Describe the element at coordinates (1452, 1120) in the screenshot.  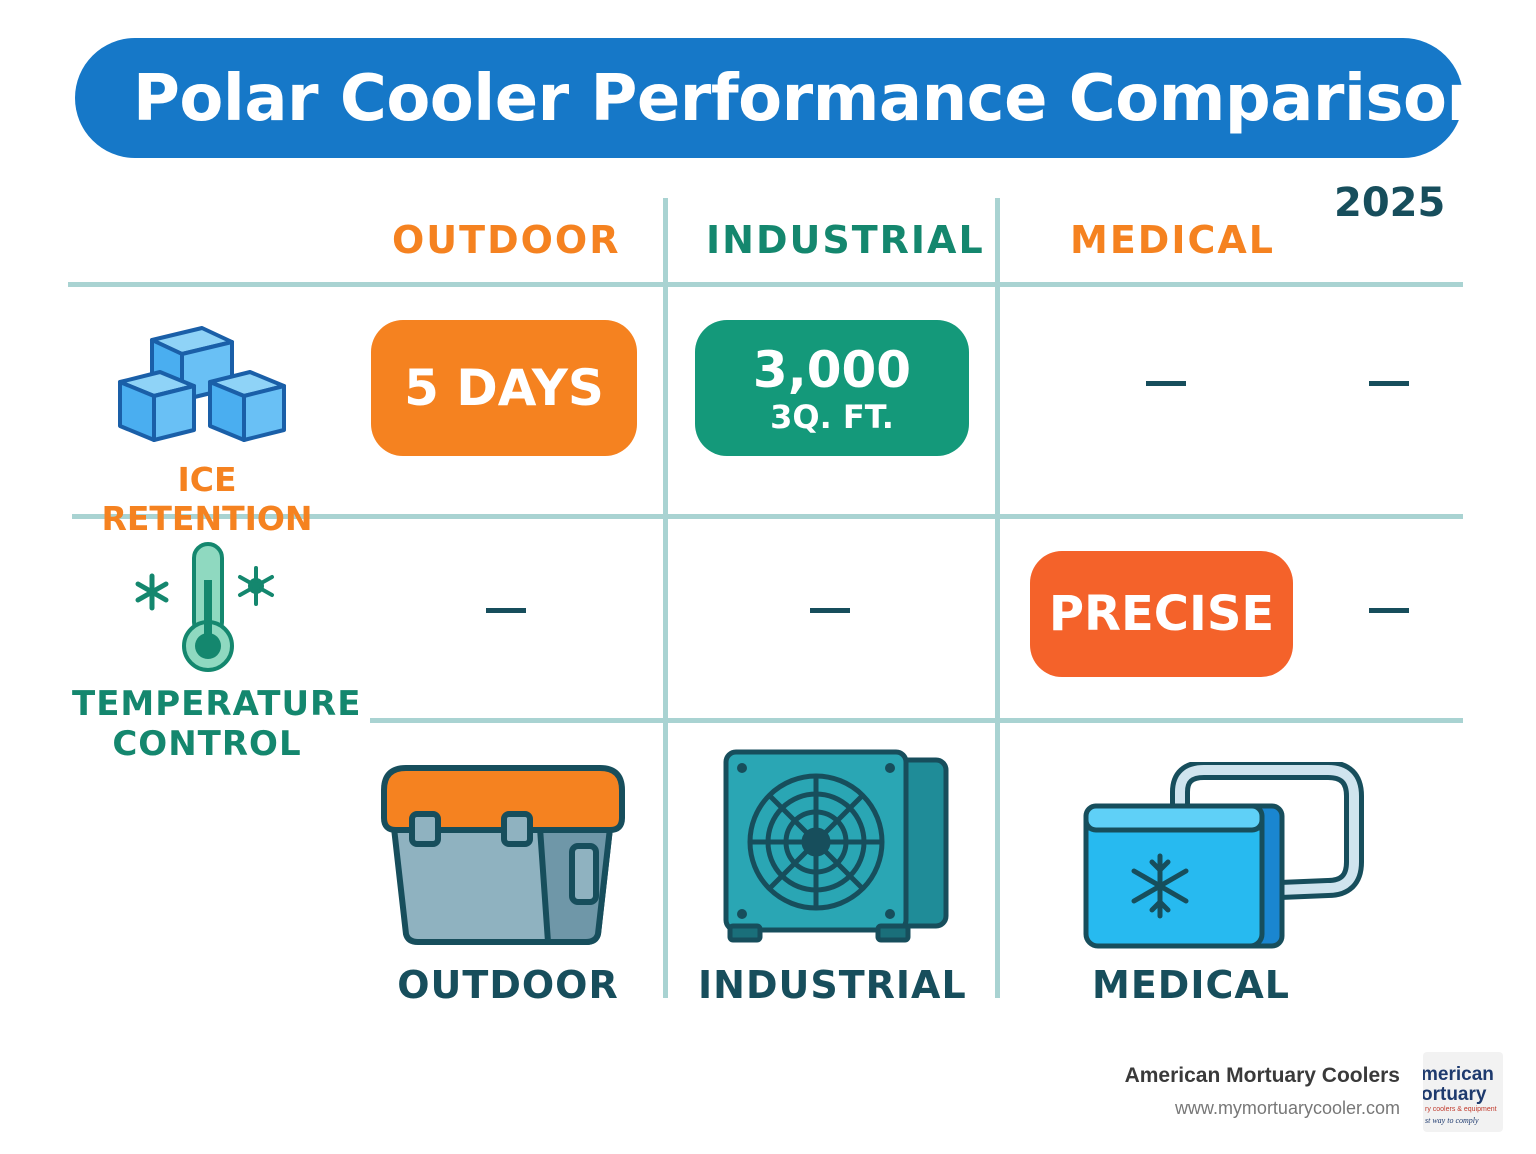
I see `logo-line4: st way to comply` at that location.